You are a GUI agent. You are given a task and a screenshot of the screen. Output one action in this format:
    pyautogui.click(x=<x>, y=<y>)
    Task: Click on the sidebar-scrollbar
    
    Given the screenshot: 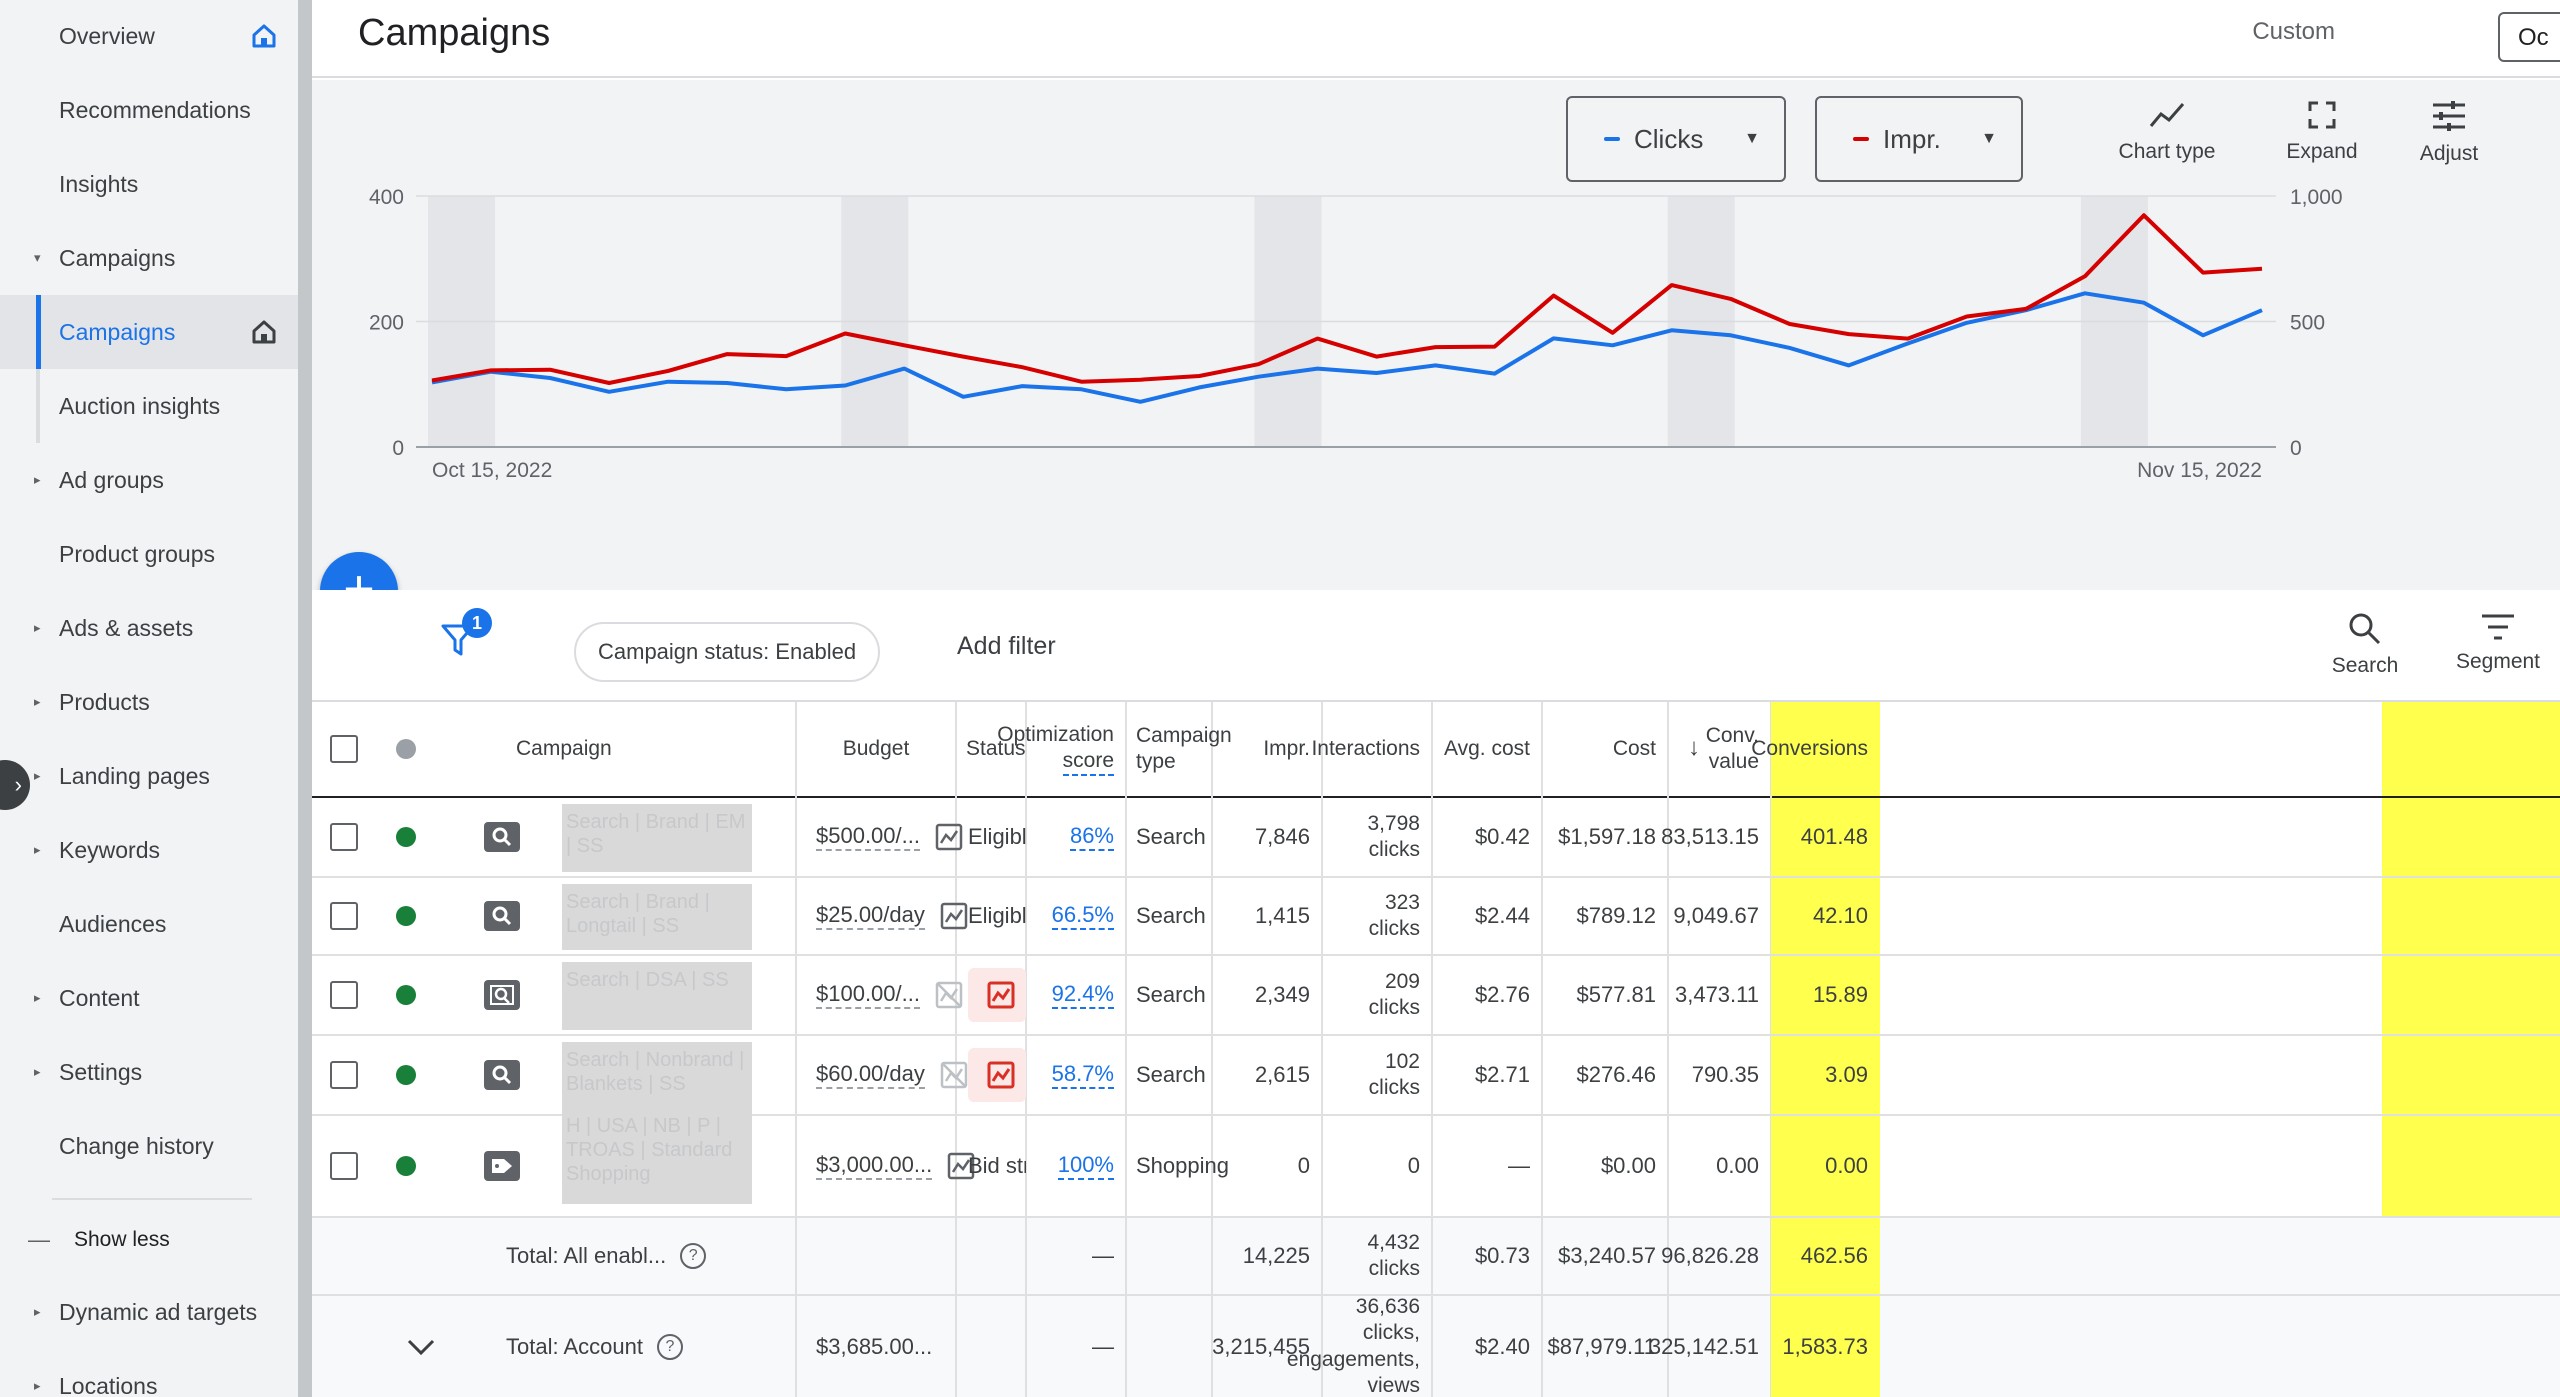 What is the action you would take?
    pyautogui.click(x=305, y=698)
    